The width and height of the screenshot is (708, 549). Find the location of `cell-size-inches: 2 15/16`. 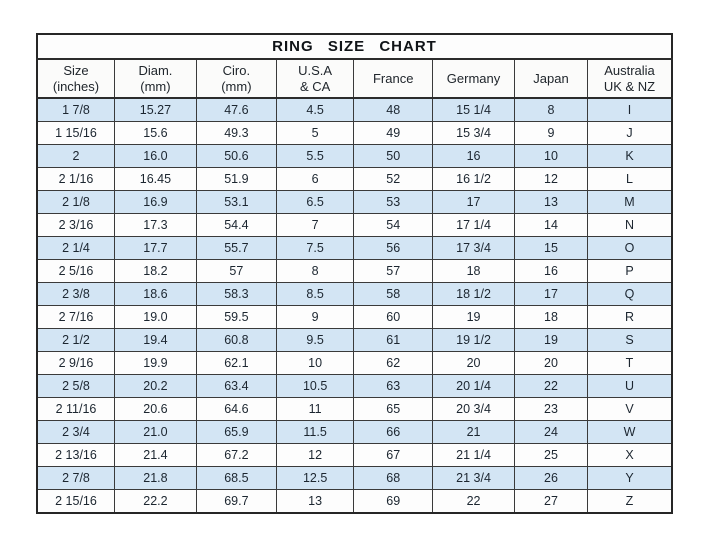

cell-size-inches: 2 15/16 is located at coordinates (75, 501).